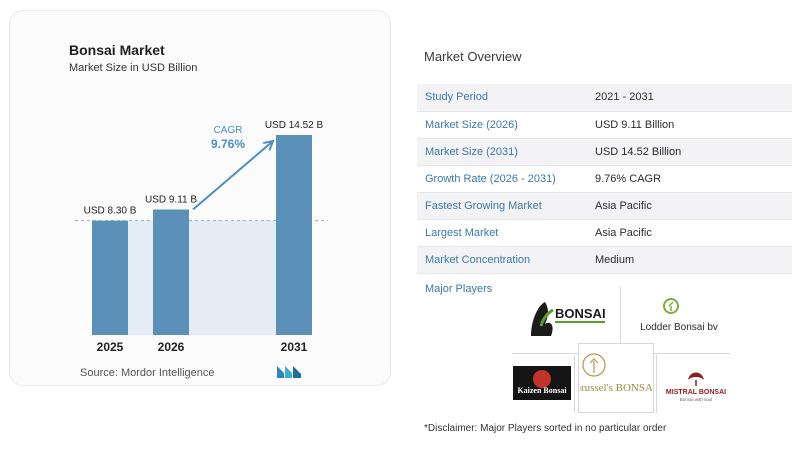 The width and height of the screenshot is (800, 459). I want to click on svg-text: BONSAI NETWORK, so click(581, 313).